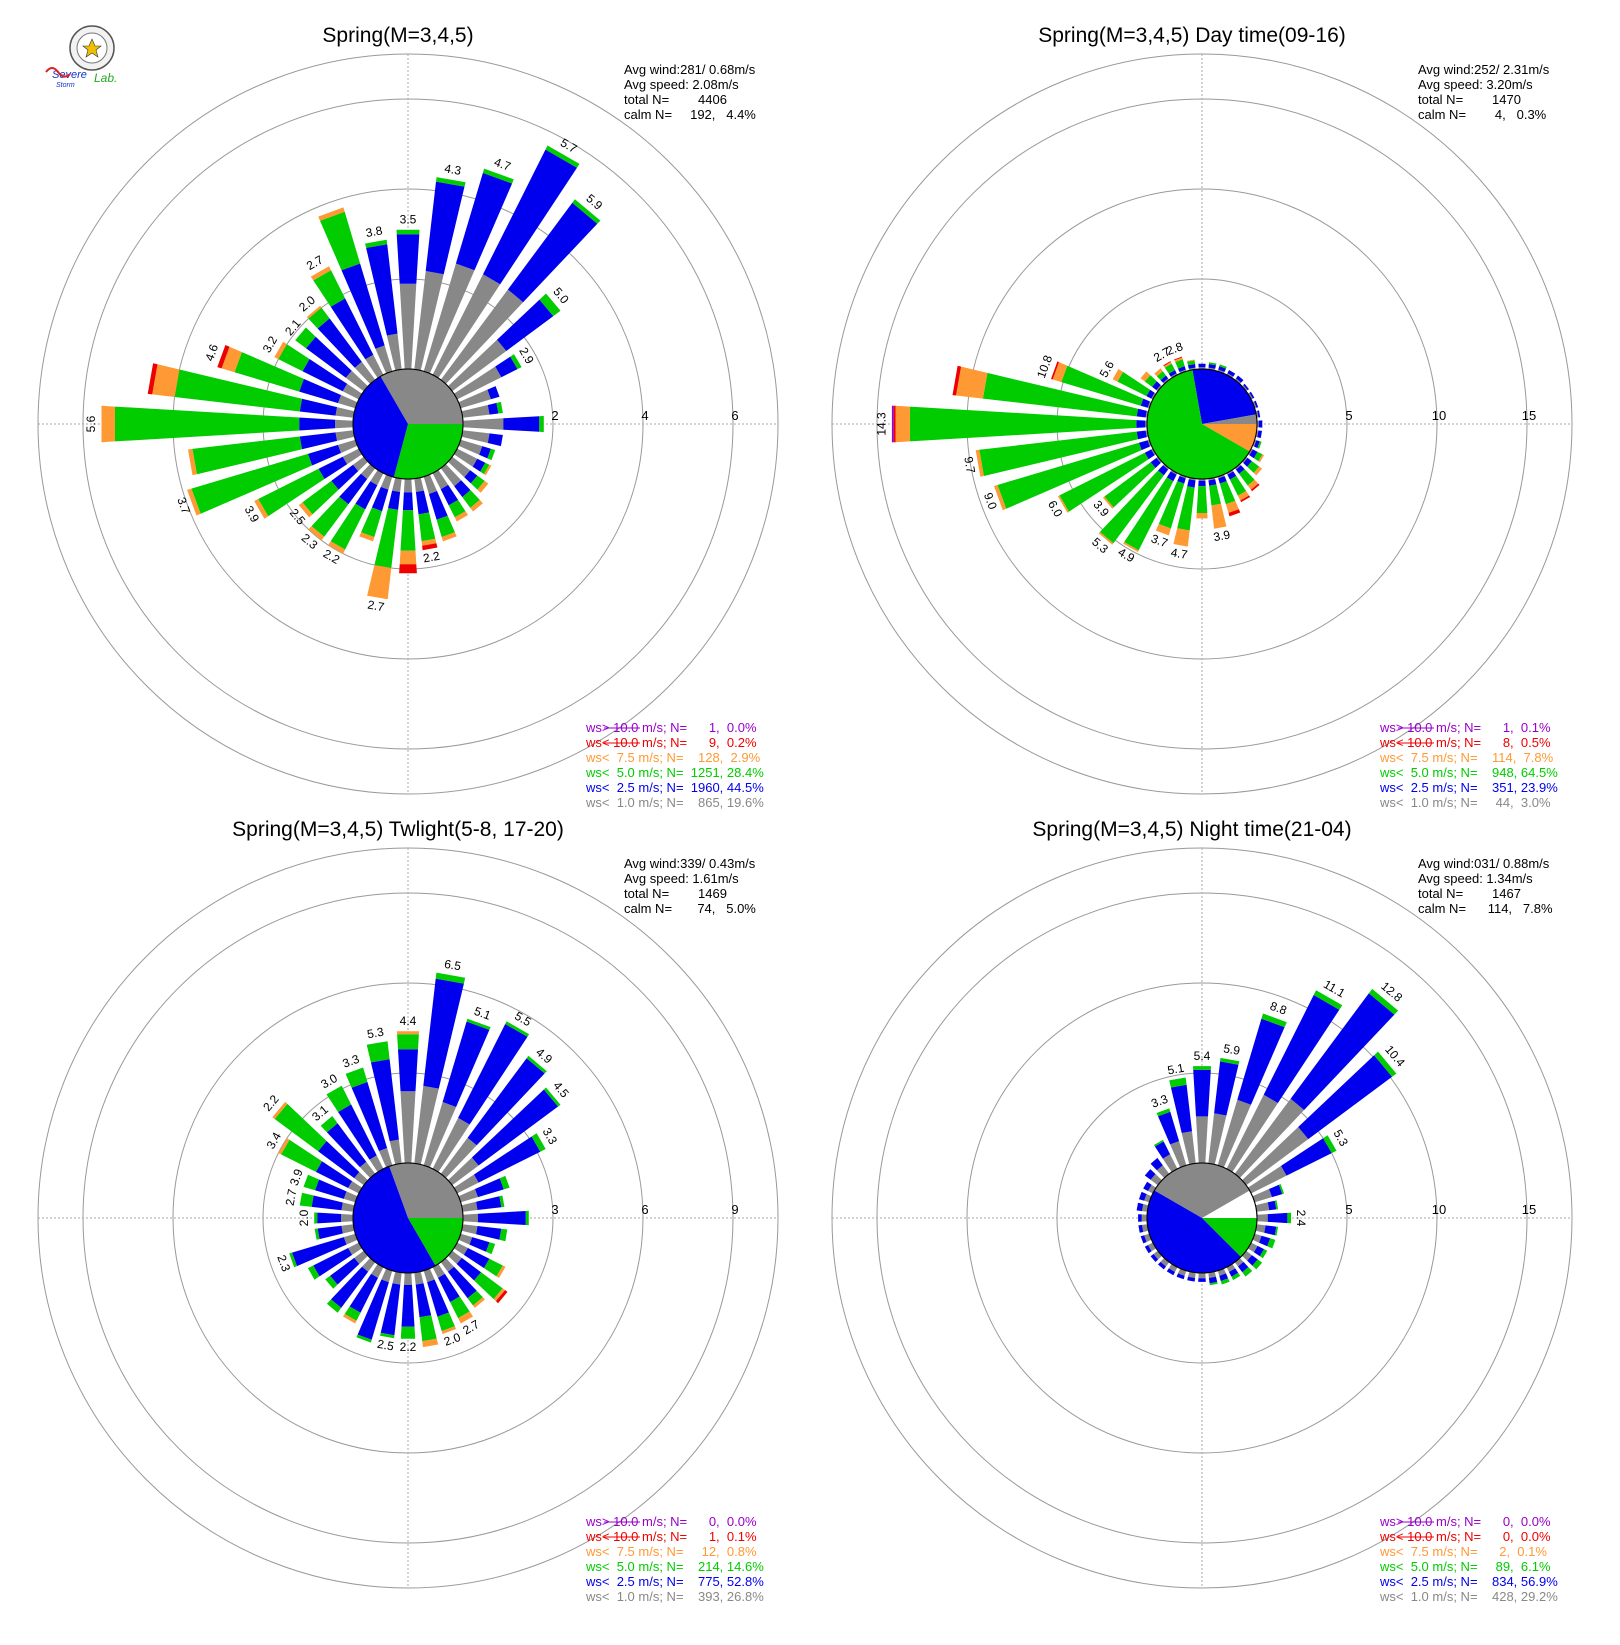  Describe the element at coordinates (538, 1142) in the screenshot. I see `bar-segment-60-lt5` at that location.